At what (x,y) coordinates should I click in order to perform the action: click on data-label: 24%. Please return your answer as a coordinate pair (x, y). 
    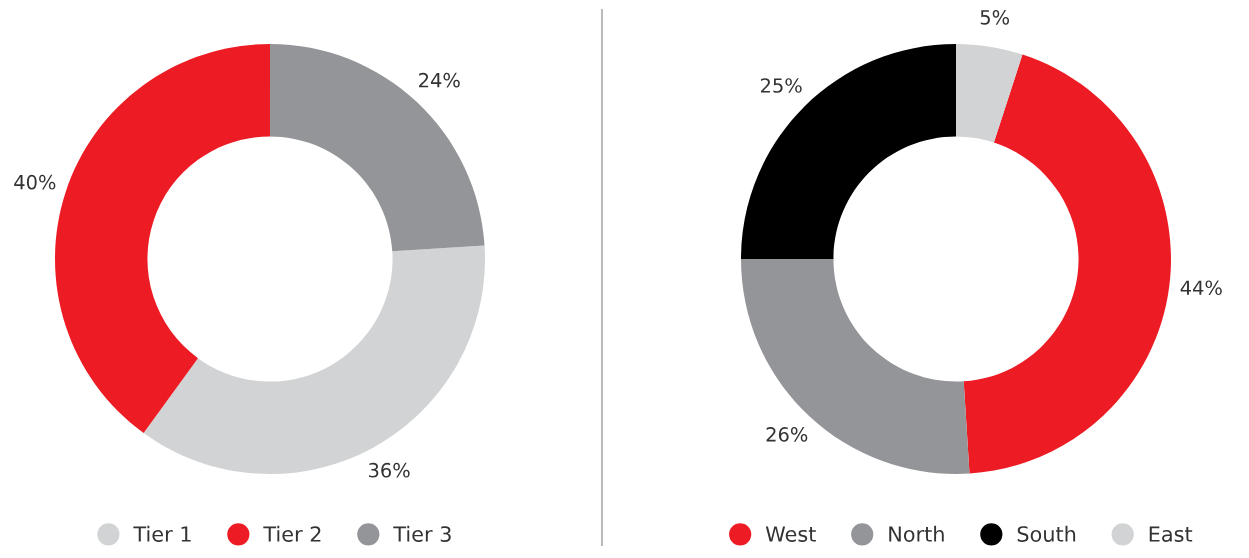
    Looking at the image, I should click on (439, 80).